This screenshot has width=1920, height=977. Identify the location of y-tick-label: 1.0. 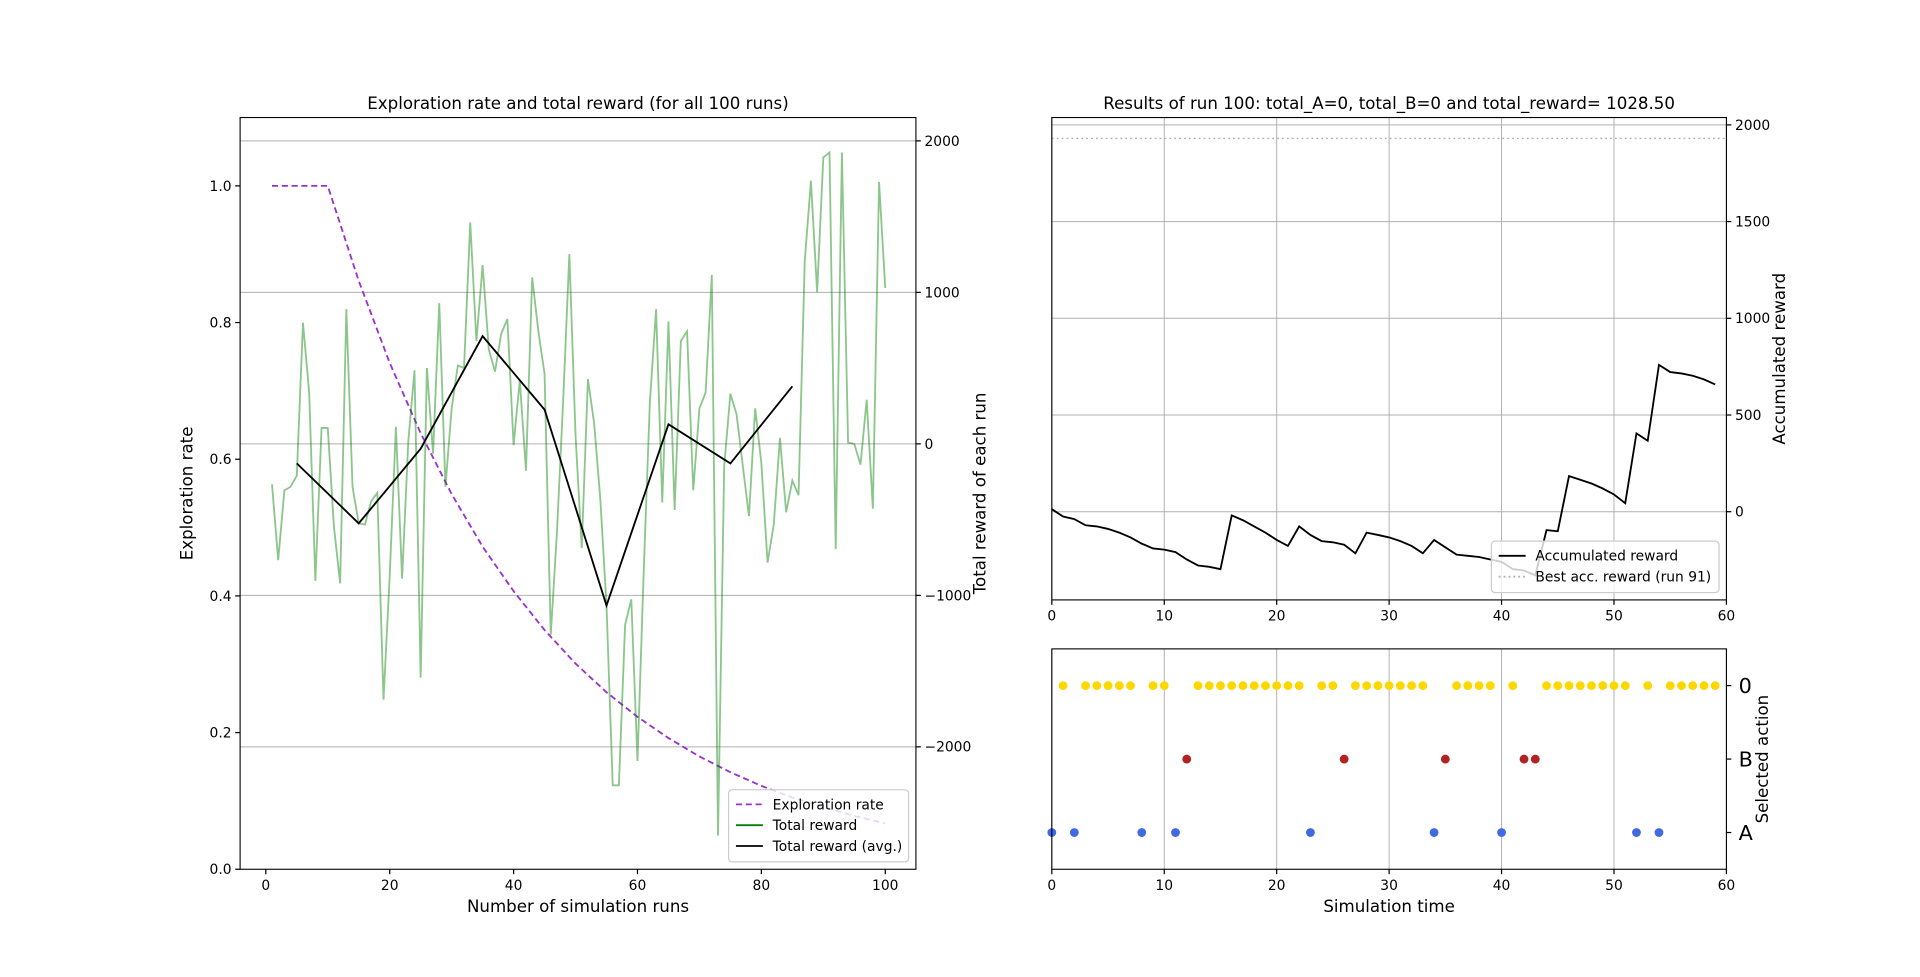
(221, 187).